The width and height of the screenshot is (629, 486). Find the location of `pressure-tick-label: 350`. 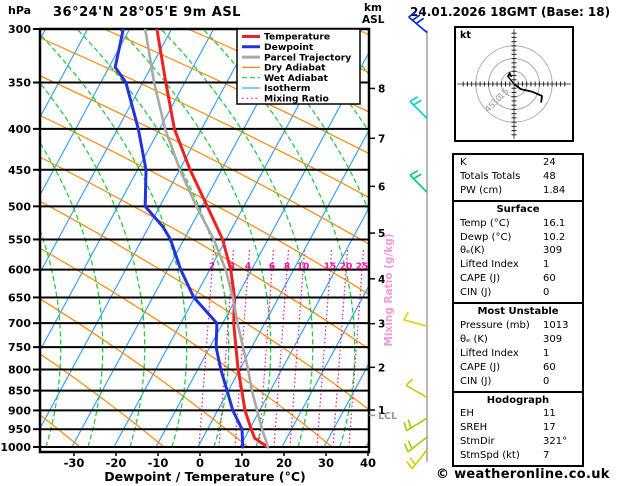

pressure-tick-label: 350 is located at coordinates (19, 83).